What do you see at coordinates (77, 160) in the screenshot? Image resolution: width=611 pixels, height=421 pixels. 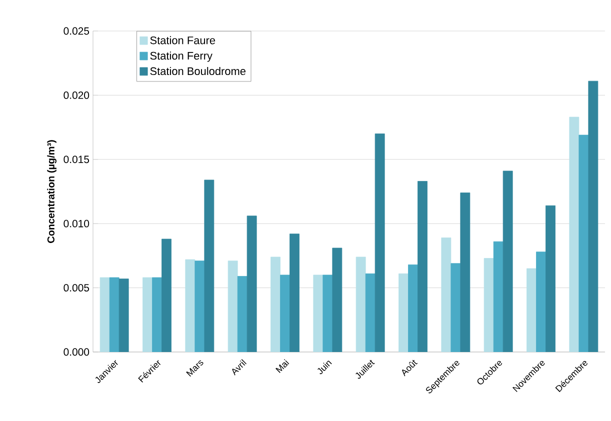 I see `y-tick-label: 0.015` at bounding box center [77, 160].